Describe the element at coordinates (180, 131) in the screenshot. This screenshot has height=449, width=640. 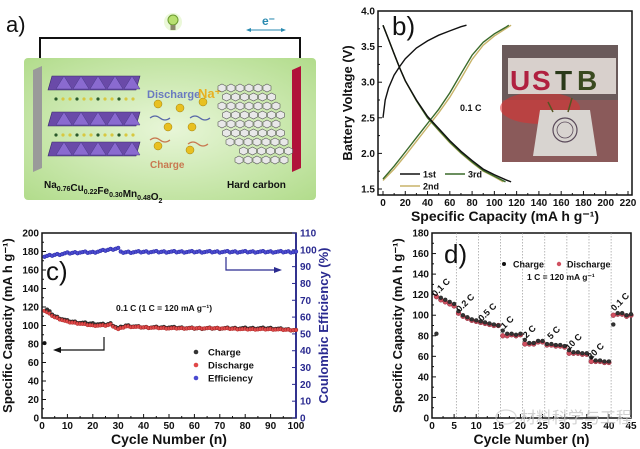
I see `ion-flow-arrows` at that location.